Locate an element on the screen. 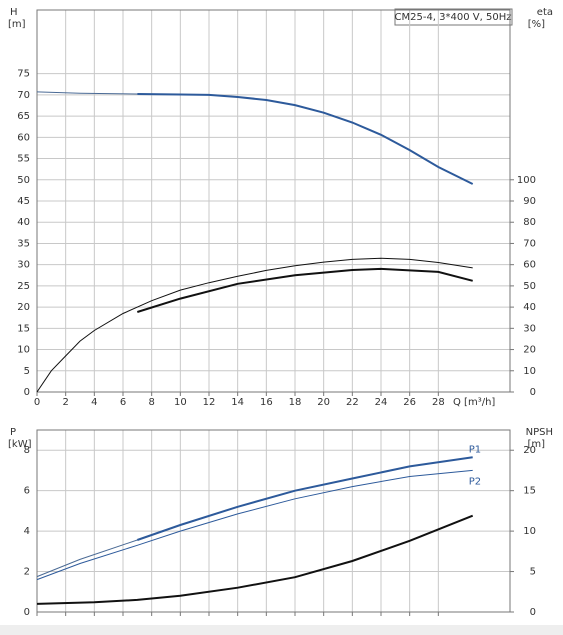 The width and height of the screenshot is (563, 635). x-tick-label: 4 is located at coordinates (94, 402).